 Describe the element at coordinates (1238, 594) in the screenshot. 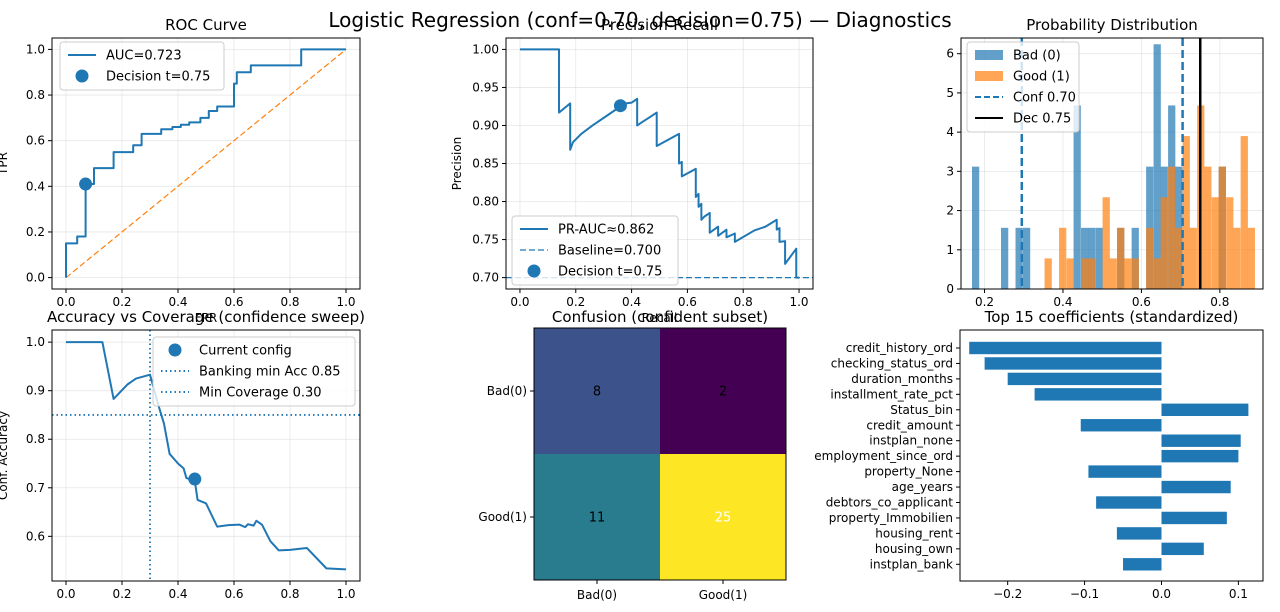

I see `x-tick-label: 0.1` at that location.